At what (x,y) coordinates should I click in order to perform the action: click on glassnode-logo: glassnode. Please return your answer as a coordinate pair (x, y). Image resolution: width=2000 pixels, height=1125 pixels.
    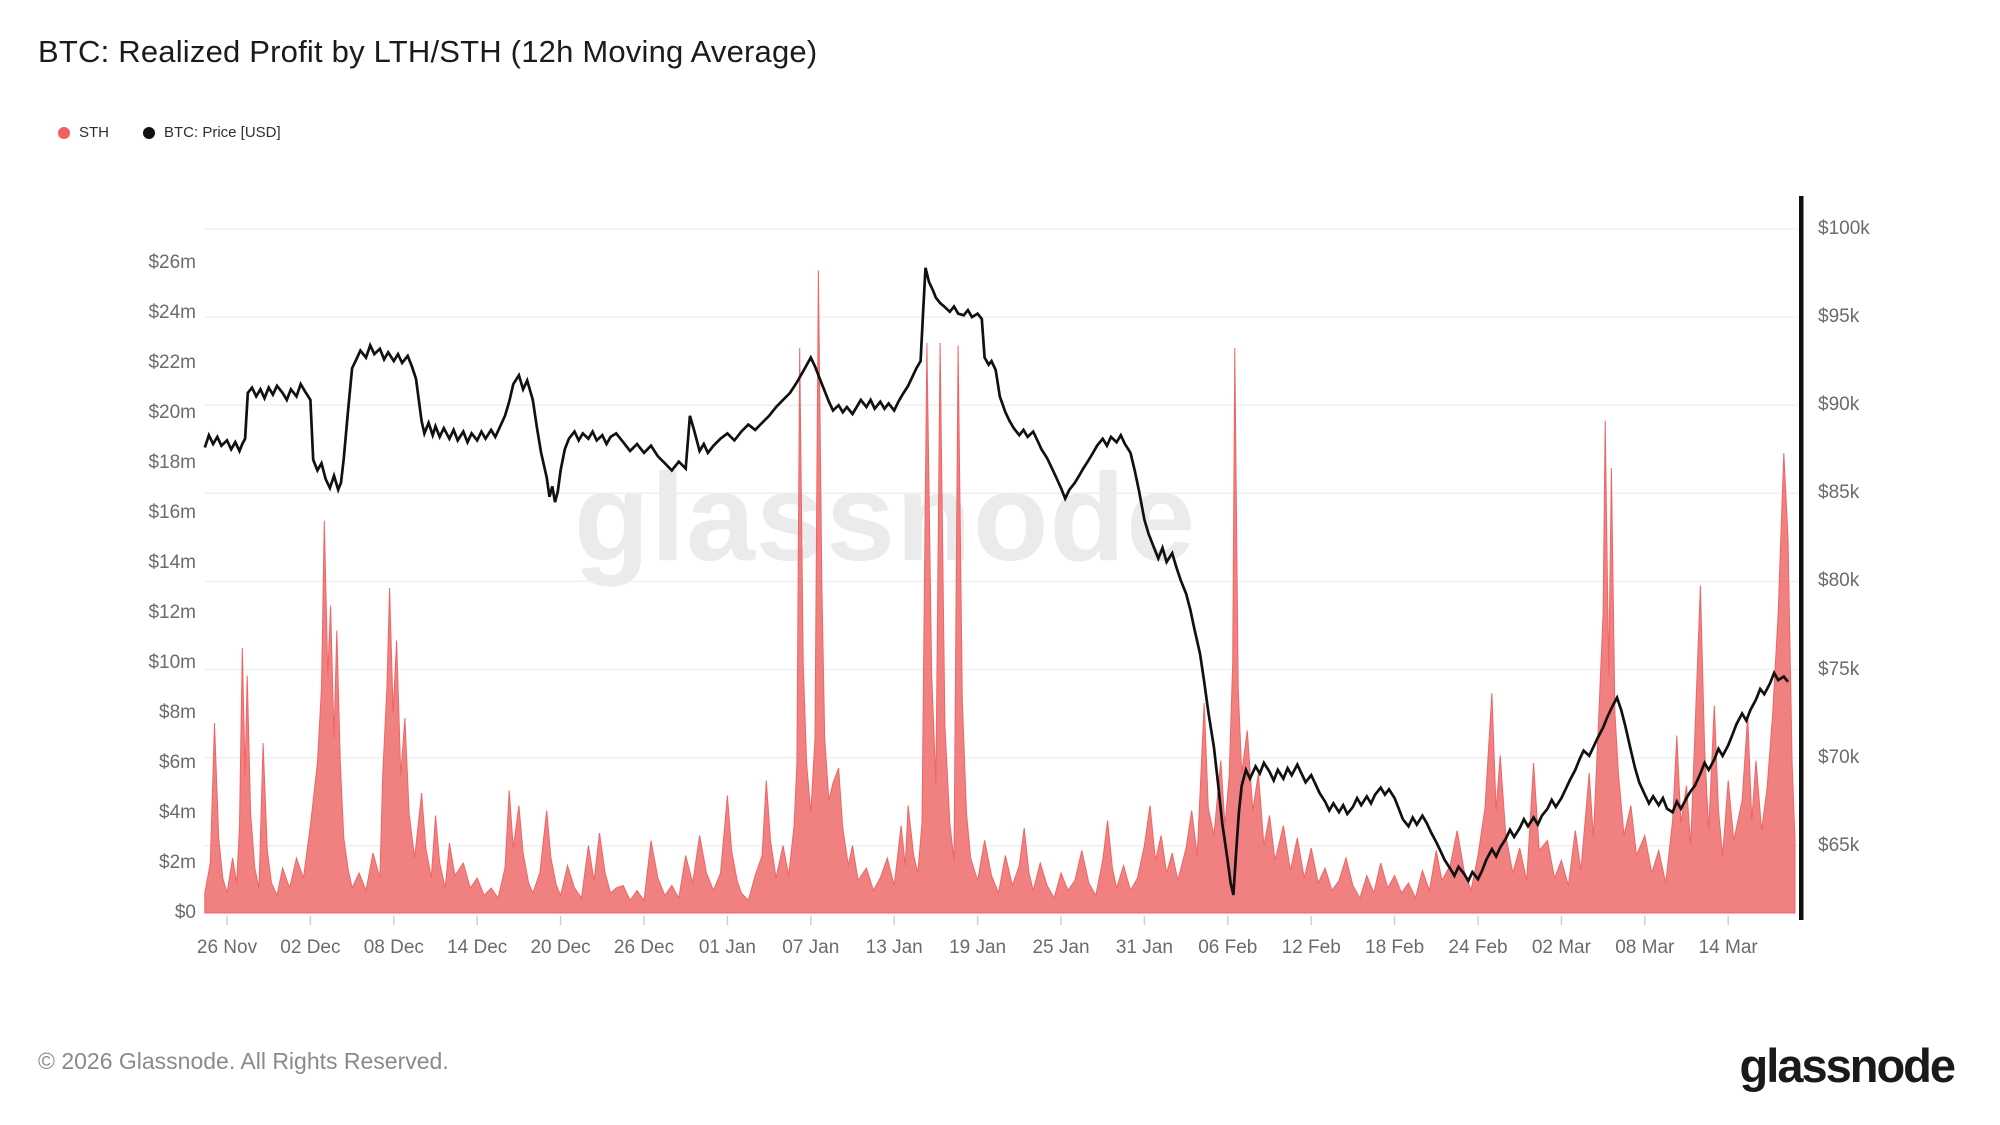
    Looking at the image, I should click on (1847, 1065).